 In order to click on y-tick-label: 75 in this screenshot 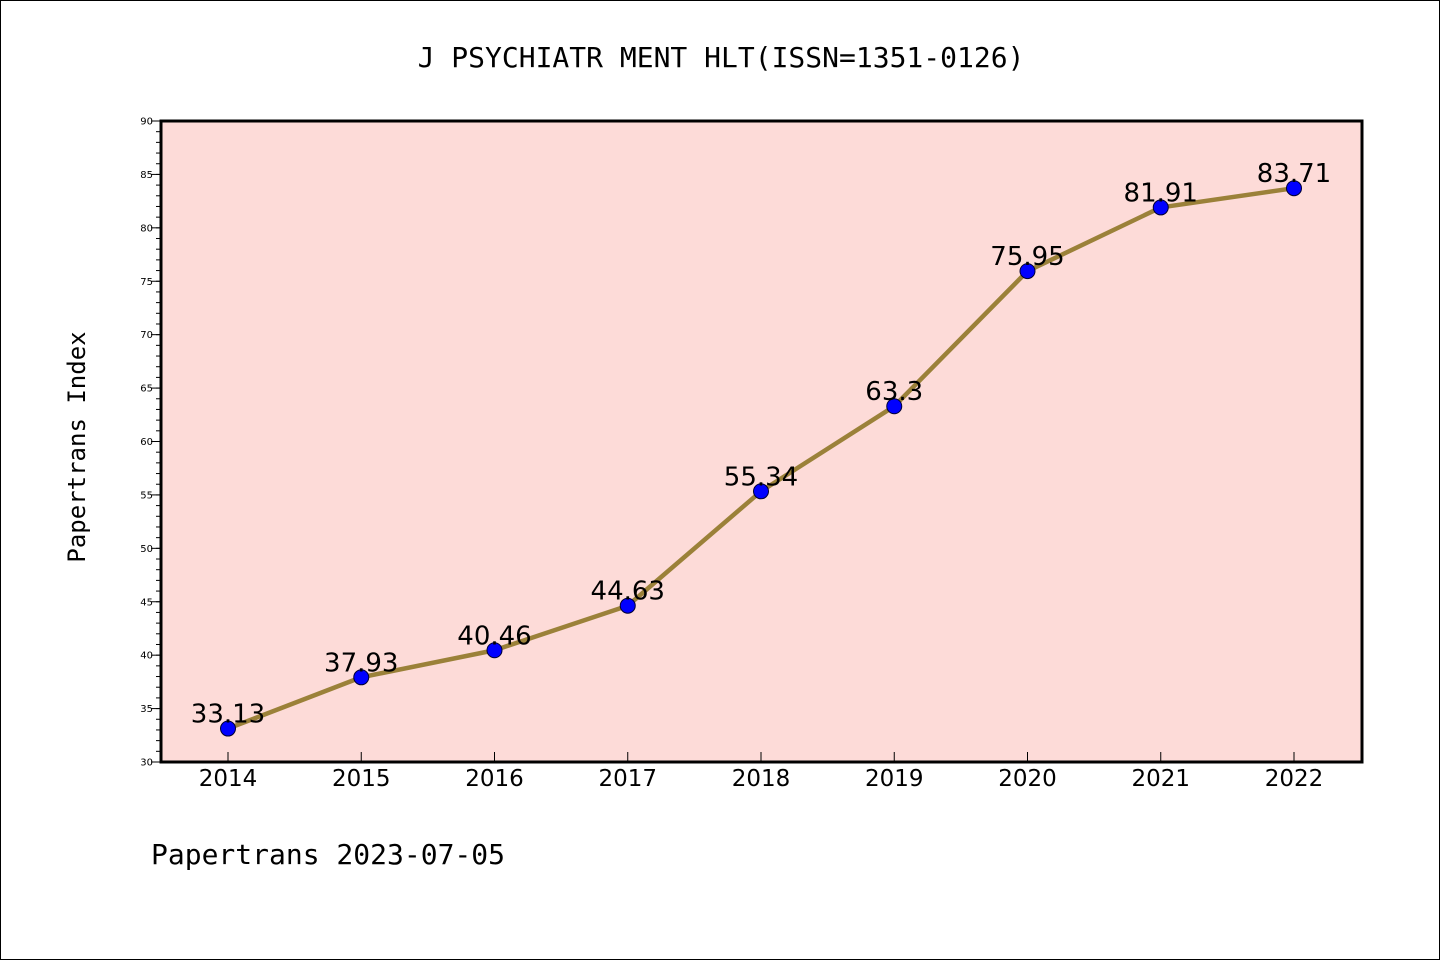, I will do `click(146, 282)`.